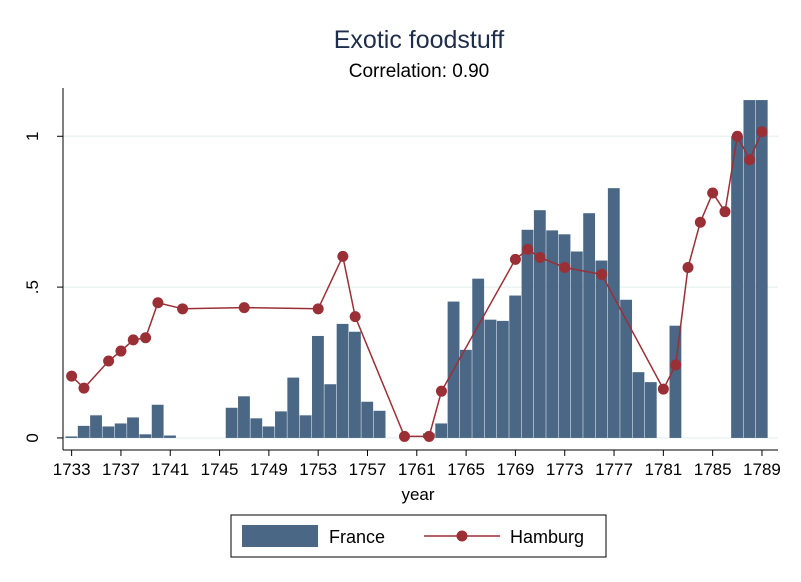 This screenshot has width=801, height=582. I want to click on y-tick-label: 0, so click(32, 437).